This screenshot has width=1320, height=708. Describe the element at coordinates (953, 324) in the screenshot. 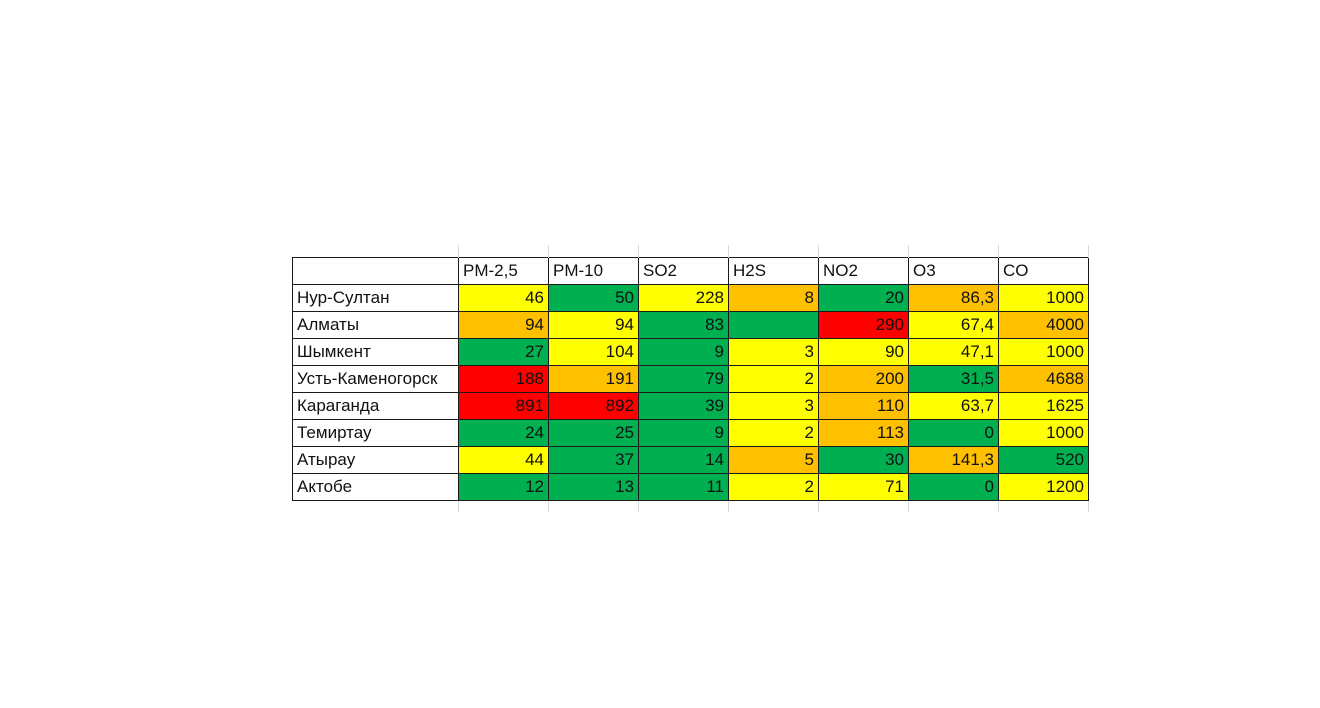

I see `value-cell: 67,4` at that location.